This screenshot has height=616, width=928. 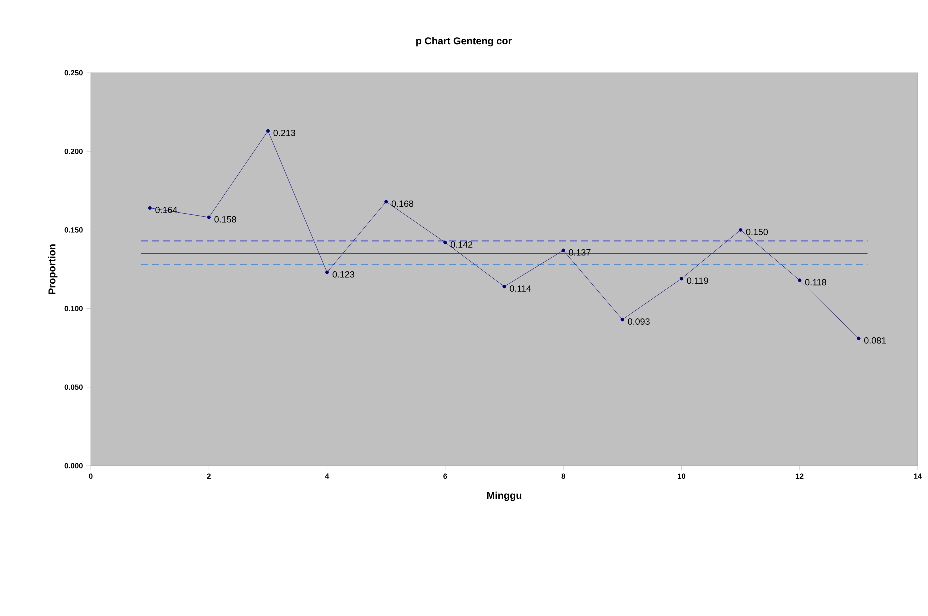 What do you see at coordinates (464, 42) in the screenshot?
I see `chart-title: p Chart Genteng cor` at bounding box center [464, 42].